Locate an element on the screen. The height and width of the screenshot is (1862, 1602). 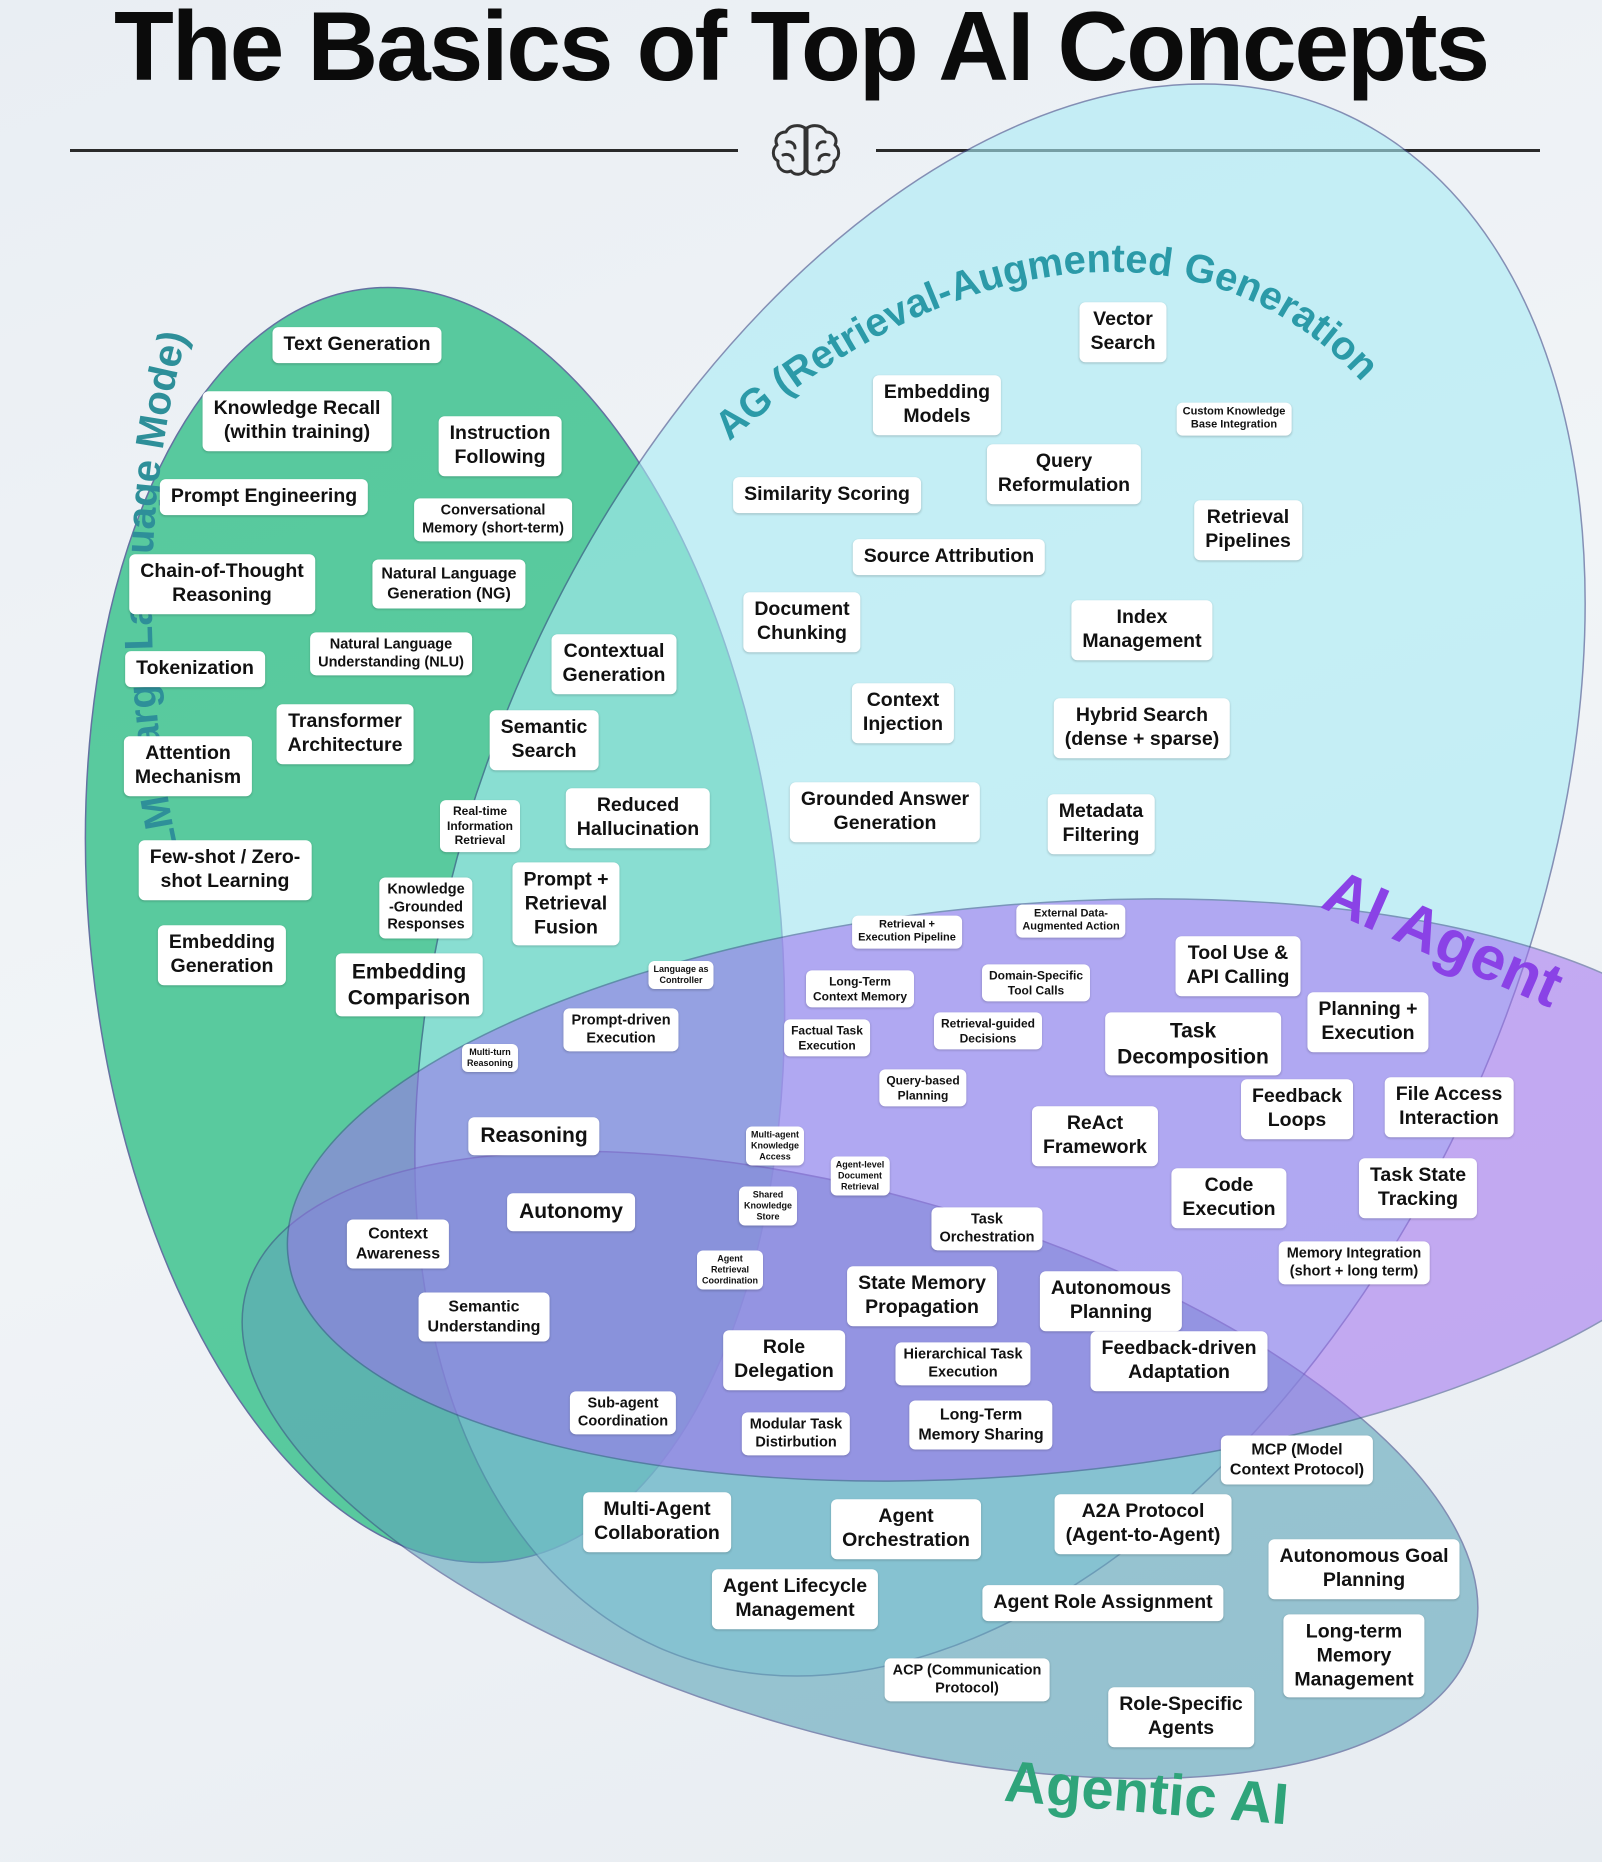
concept-task-decomposition: Task Decomposition is located at coordinates (1193, 1044).